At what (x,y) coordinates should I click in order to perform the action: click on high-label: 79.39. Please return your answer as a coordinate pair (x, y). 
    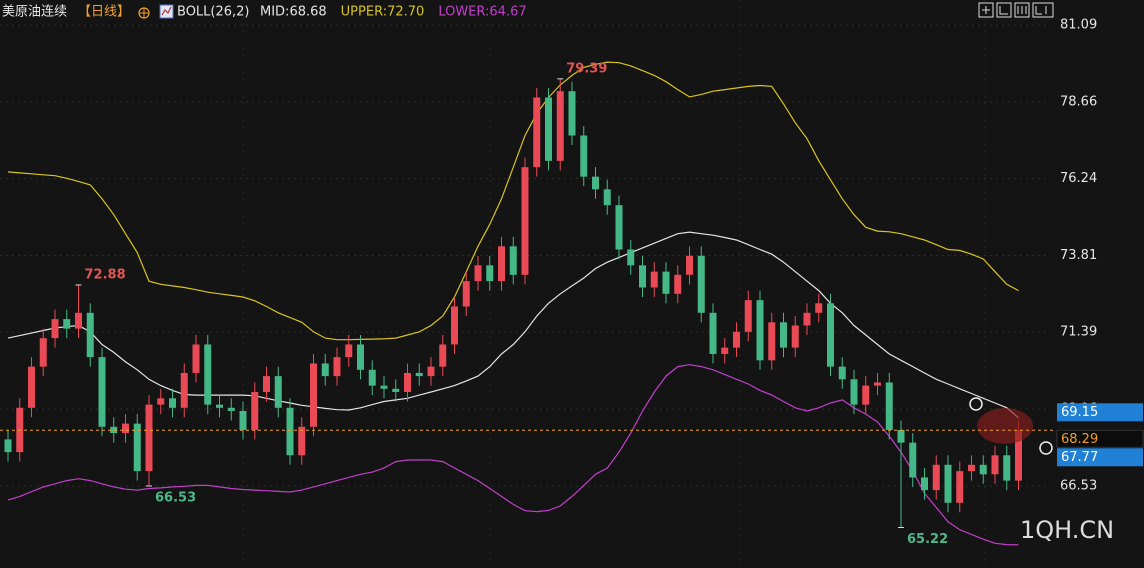
    Looking at the image, I should click on (586, 68).